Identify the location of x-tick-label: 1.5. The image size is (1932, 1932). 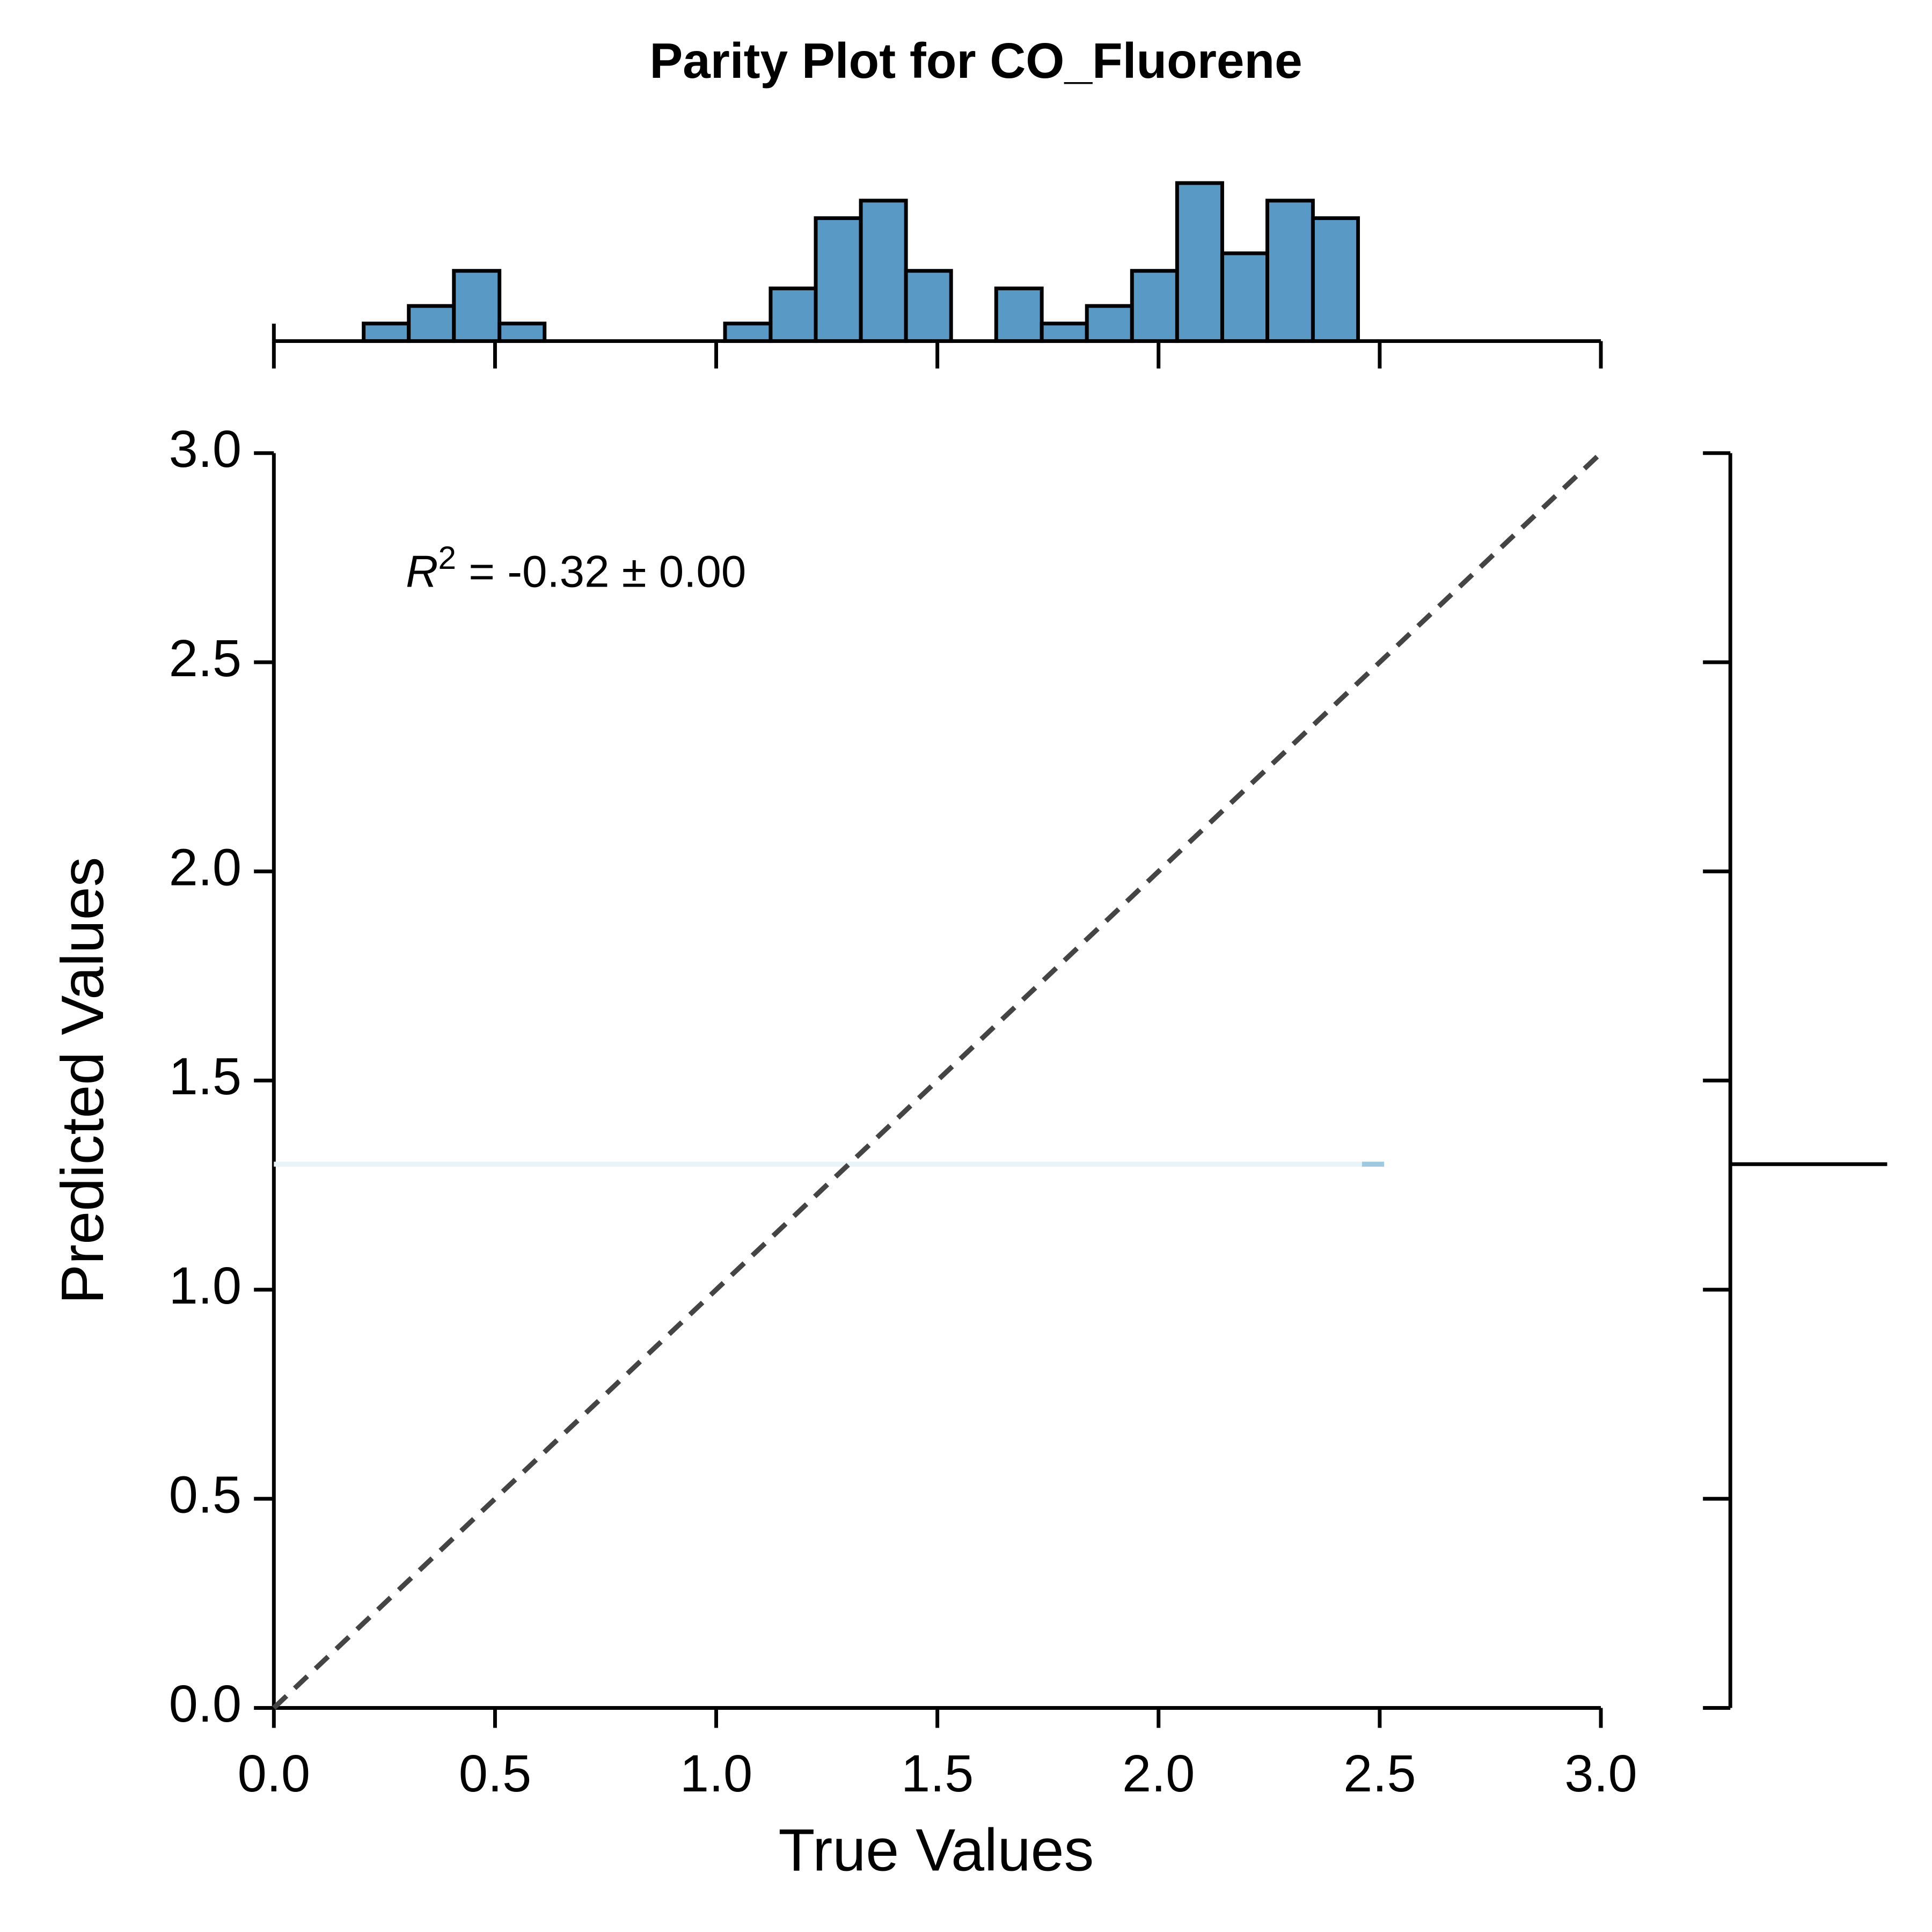
(937, 1773).